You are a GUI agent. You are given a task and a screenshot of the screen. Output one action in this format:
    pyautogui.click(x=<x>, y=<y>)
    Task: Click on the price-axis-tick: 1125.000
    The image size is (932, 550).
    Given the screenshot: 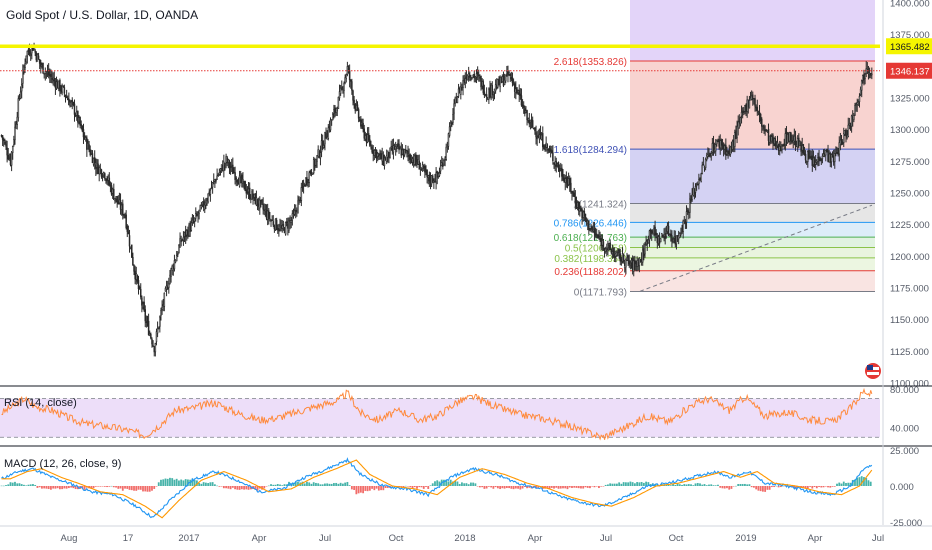 What is the action you would take?
    pyautogui.click(x=909, y=352)
    